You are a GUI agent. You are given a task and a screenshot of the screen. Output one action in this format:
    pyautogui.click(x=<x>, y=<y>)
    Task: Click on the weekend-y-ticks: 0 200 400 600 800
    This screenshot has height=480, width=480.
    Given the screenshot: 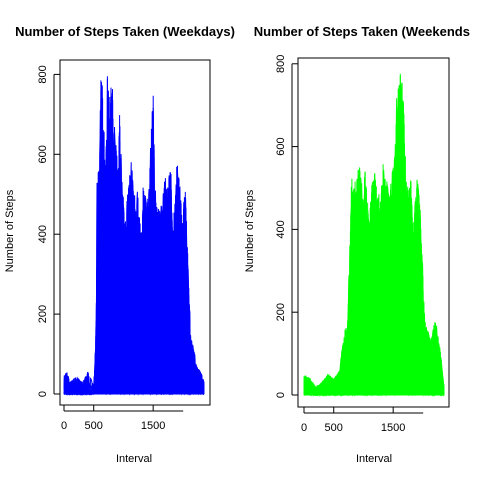 What is the action you would take?
    pyautogui.click(x=286, y=226)
    